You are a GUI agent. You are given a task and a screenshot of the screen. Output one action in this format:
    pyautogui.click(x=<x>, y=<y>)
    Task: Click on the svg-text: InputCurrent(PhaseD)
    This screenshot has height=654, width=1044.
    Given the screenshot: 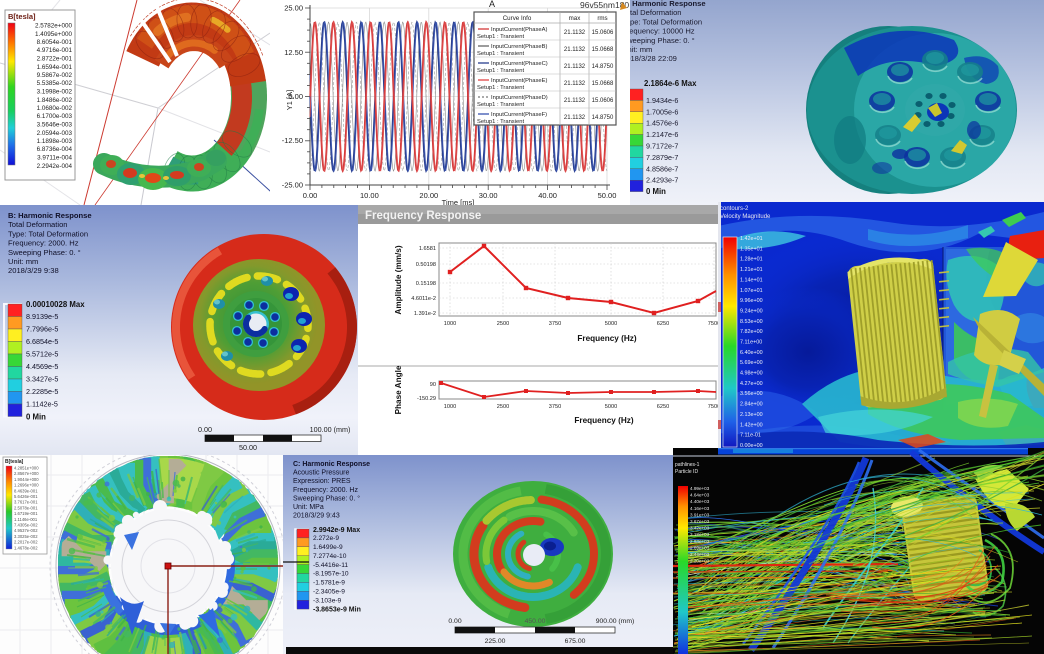 What is the action you would take?
    pyautogui.click(x=519, y=98)
    